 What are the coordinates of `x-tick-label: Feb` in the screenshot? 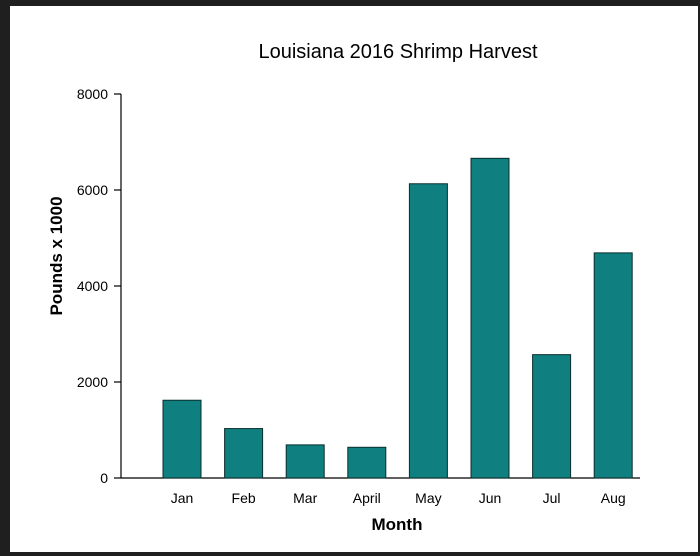 It's located at (244, 498).